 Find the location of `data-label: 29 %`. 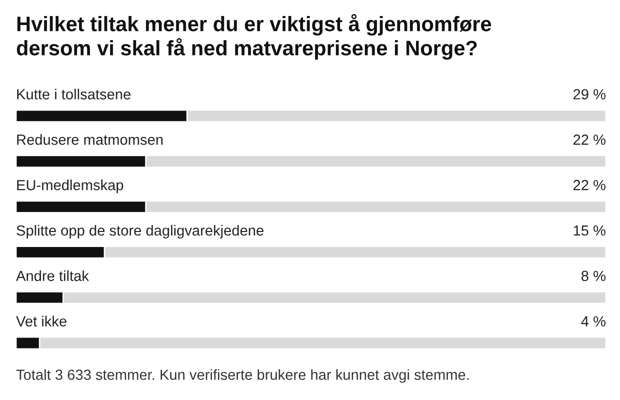

data-label: 29 % is located at coordinates (589, 94).